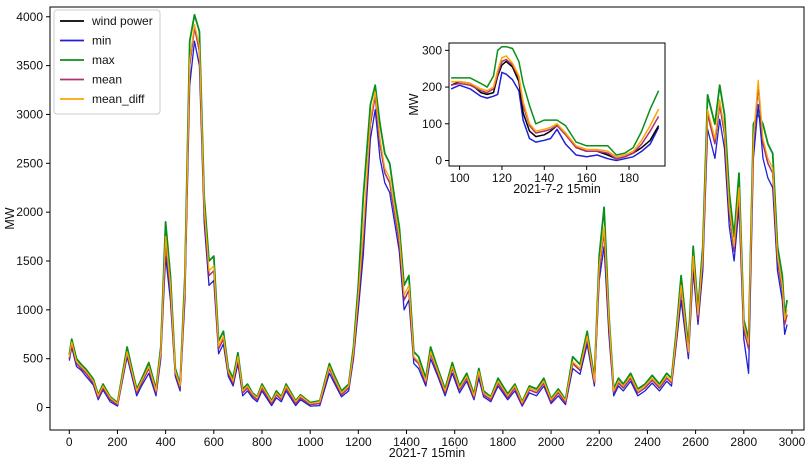 Image resolution: width=809 pixels, height=468 pixels. What do you see at coordinates (629, 178) in the screenshot?
I see `inset-x-tick-label: 180` at bounding box center [629, 178].